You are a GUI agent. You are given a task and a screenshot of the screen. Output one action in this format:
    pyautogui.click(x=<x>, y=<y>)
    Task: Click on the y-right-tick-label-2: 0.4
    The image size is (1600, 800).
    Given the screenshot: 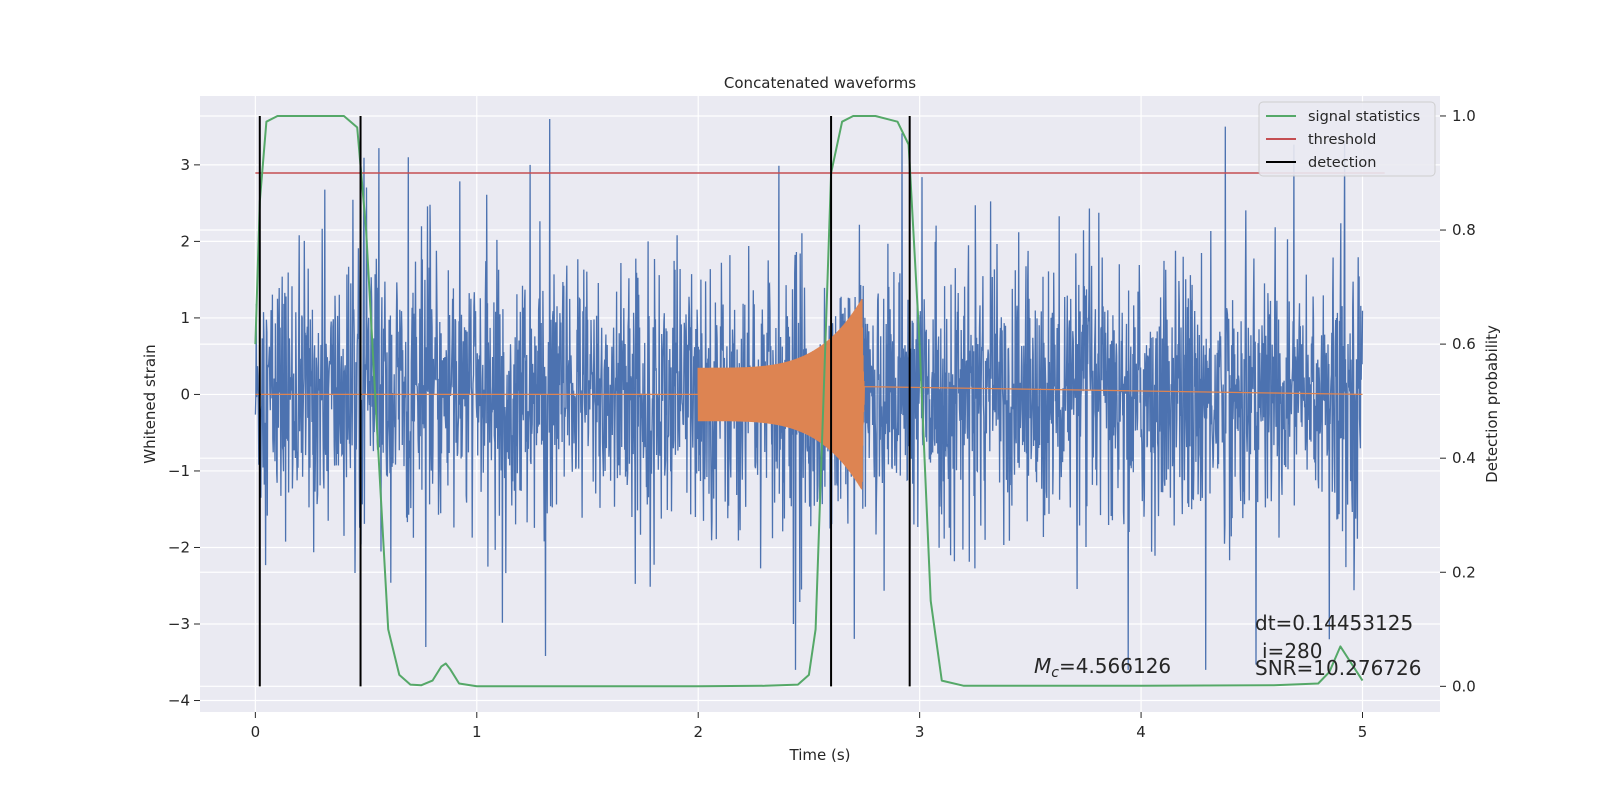 What is the action you would take?
    pyautogui.click(x=1464, y=458)
    